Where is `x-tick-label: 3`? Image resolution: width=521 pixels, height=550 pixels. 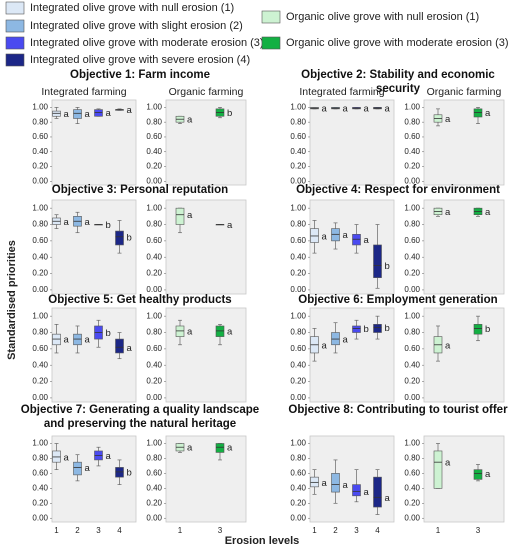 x-tick-label: 3 is located at coordinates (356, 530).